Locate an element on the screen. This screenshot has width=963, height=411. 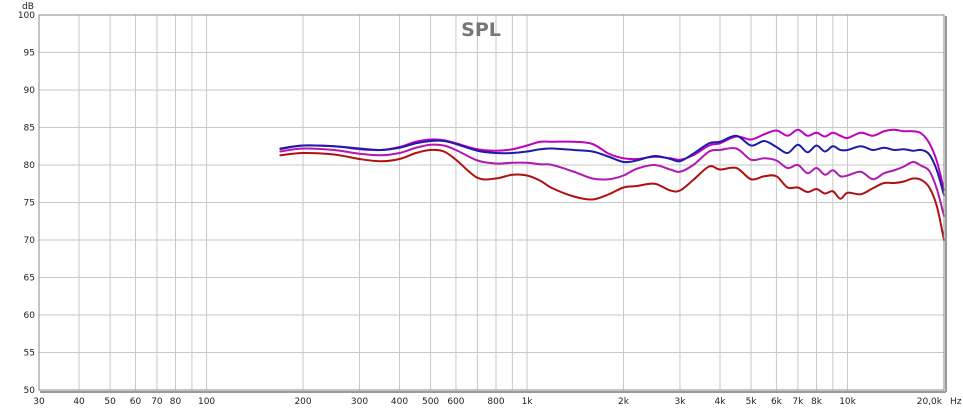
y-tick-label: 55 is located at coordinates (29, 354).